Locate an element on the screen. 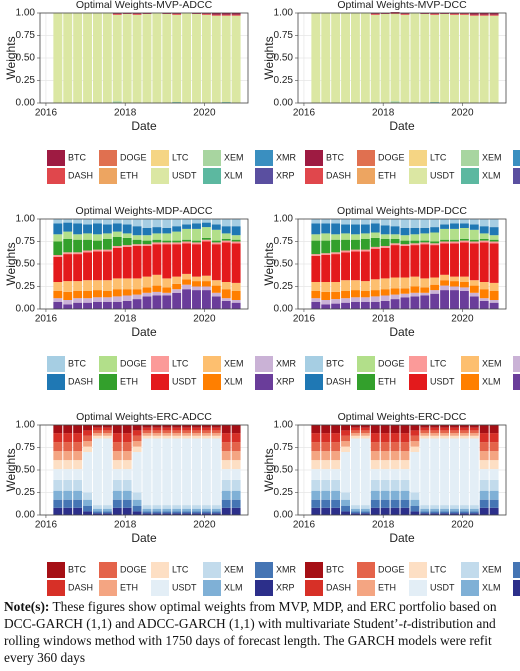 Image resolution: width=520 pixels, height=671 pixels. legend-label: XRP is located at coordinates (285, 175).